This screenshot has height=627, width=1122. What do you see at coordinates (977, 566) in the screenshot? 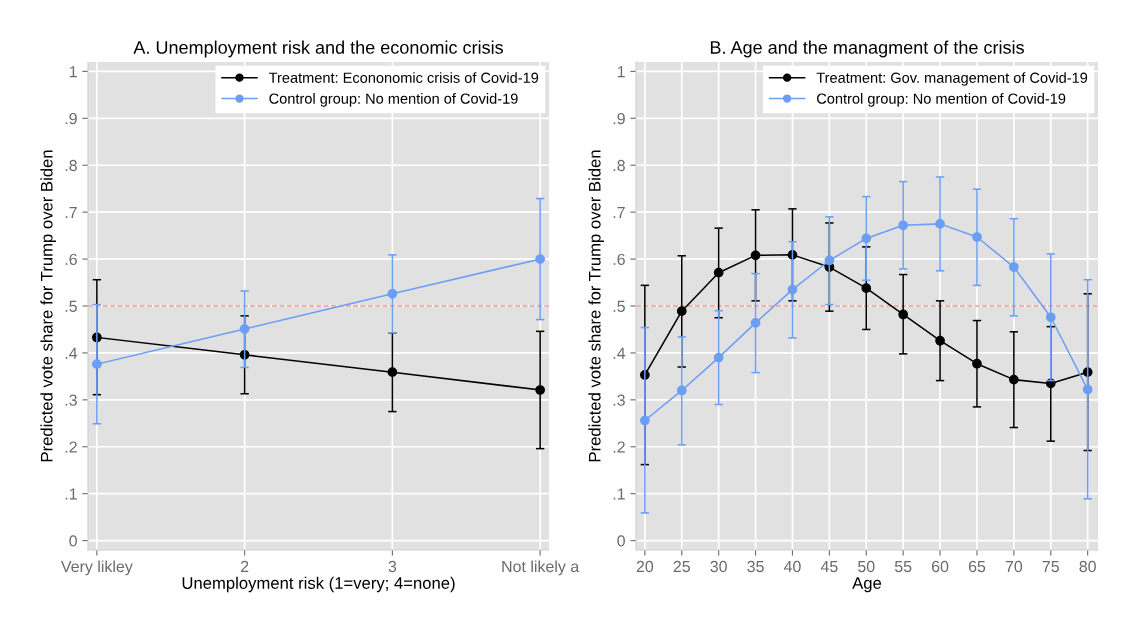
I see `x-tick-label: 65` at bounding box center [977, 566].